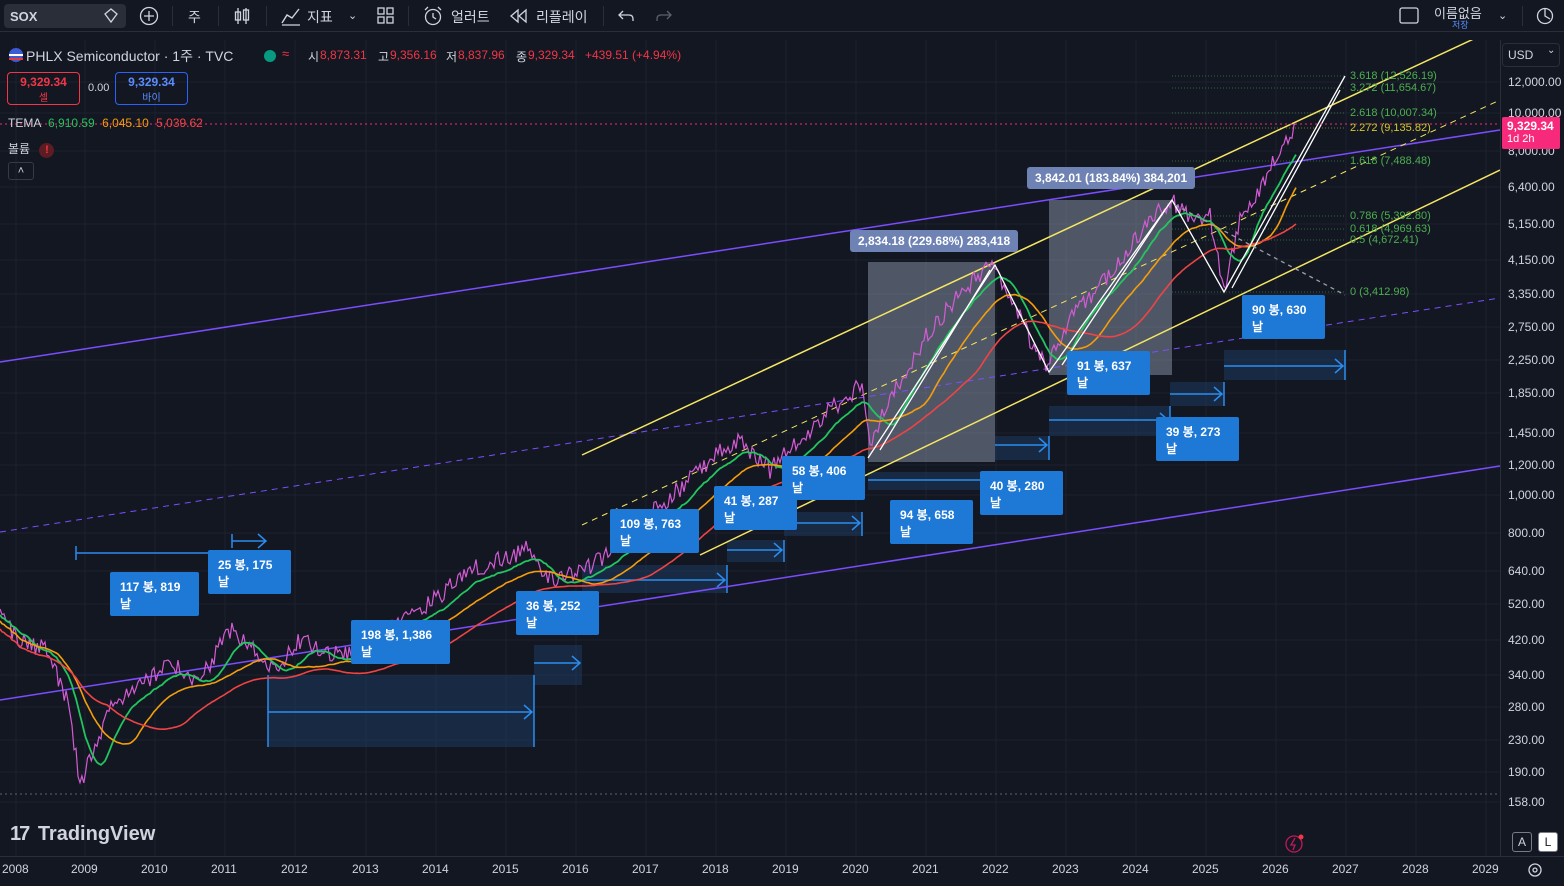 Image resolution: width=1564 pixels, height=886 pixels. I want to click on bar-countdown: 1d 2h, so click(1521, 139).